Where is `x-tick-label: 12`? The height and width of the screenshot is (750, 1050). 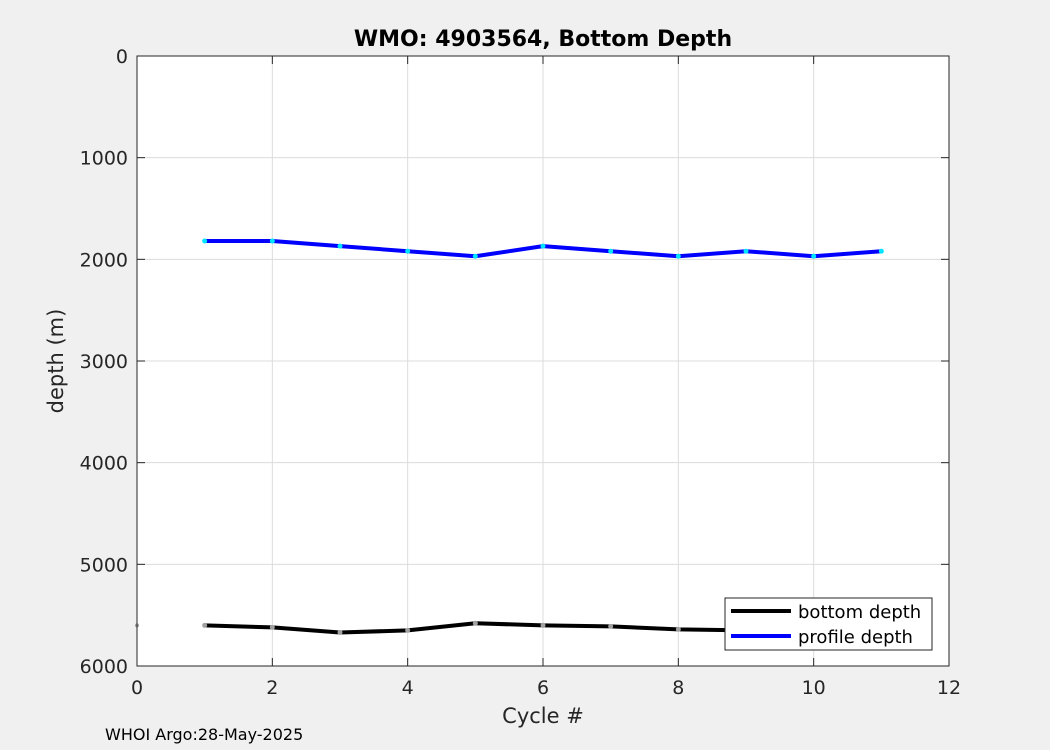
x-tick-label: 12 is located at coordinates (949, 688).